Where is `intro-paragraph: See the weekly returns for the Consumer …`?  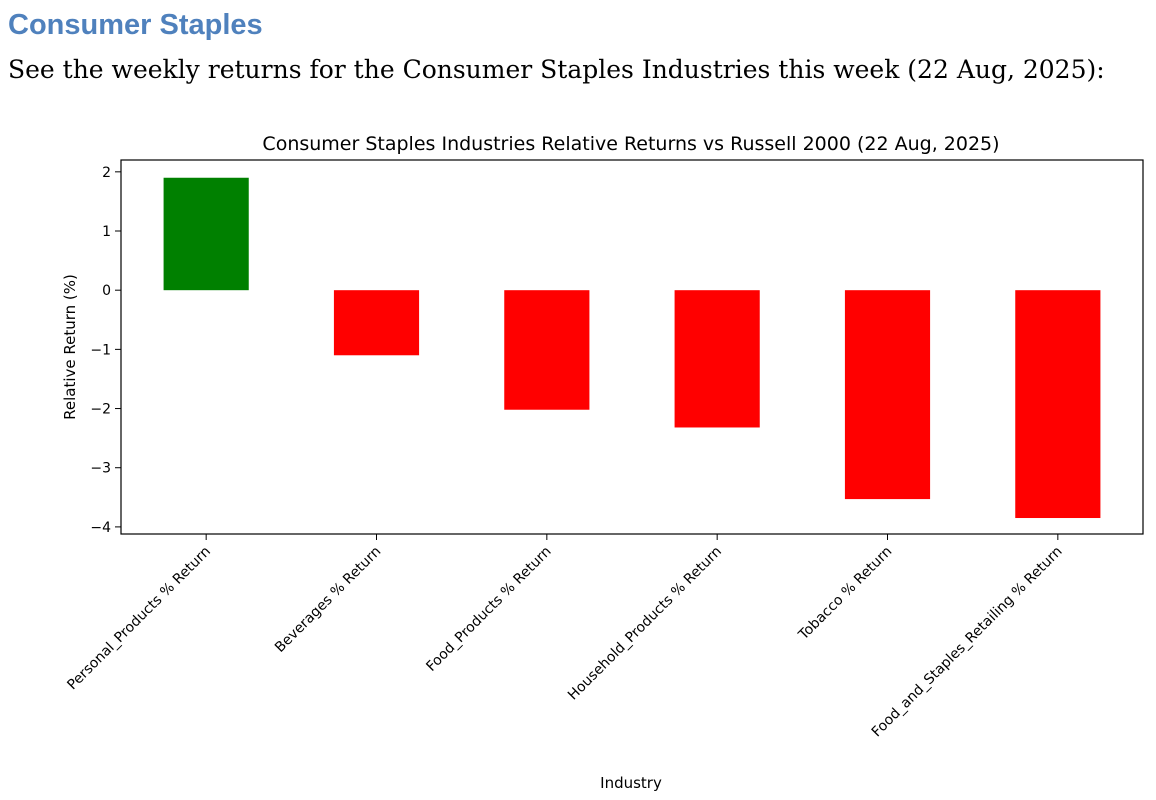 intro-paragraph: See the weekly returns for the Consumer … is located at coordinates (556, 69).